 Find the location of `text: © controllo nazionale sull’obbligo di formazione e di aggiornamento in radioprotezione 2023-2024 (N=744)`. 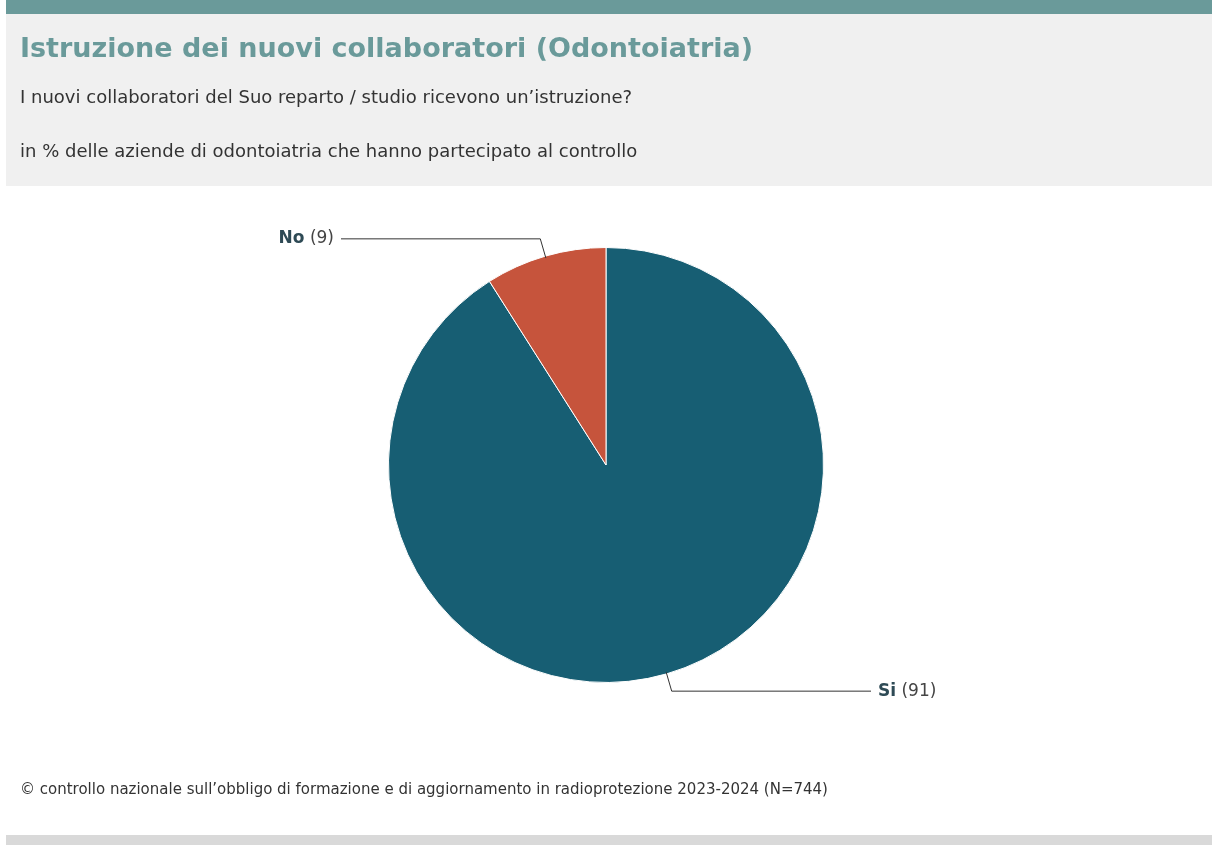

text: © controllo nazionale sull’obbligo di formazione e di aggiornamento in radioprotezione 2023-2024 (N=744) is located at coordinates (424, 789).